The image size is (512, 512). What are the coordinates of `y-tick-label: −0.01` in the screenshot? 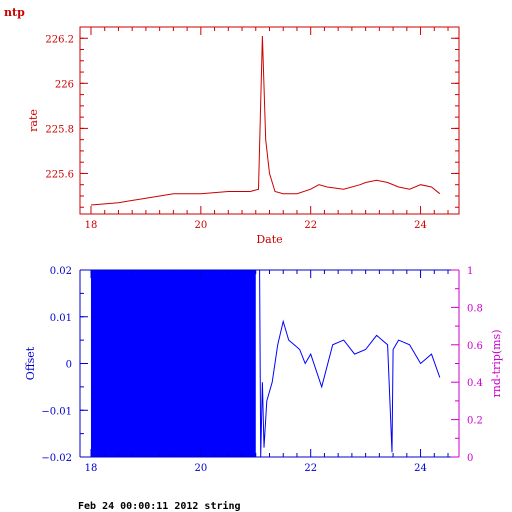 It's located at (56, 411).